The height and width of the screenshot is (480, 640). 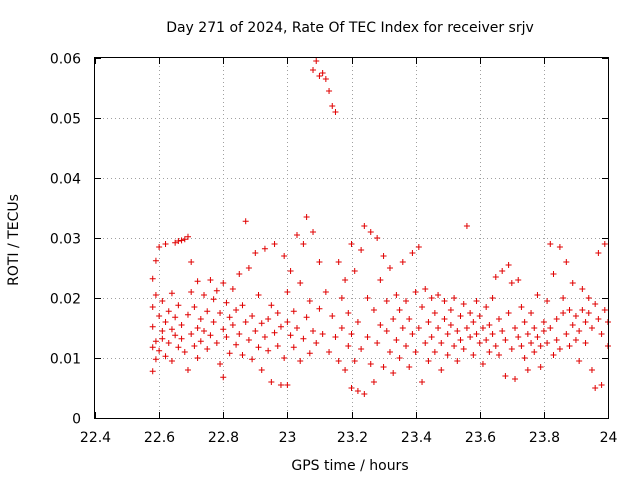 What do you see at coordinates (480, 438) in the screenshot?
I see `x-tick-label: 23.6` at bounding box center [480, 438].